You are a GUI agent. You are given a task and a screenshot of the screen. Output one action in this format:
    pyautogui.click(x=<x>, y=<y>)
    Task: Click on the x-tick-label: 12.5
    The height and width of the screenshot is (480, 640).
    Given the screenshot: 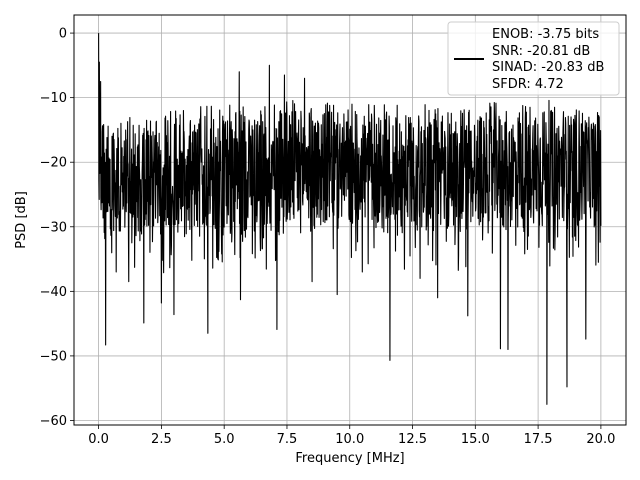 What is the action you would take?
    pyautogui.click(x=412, y=439)
    